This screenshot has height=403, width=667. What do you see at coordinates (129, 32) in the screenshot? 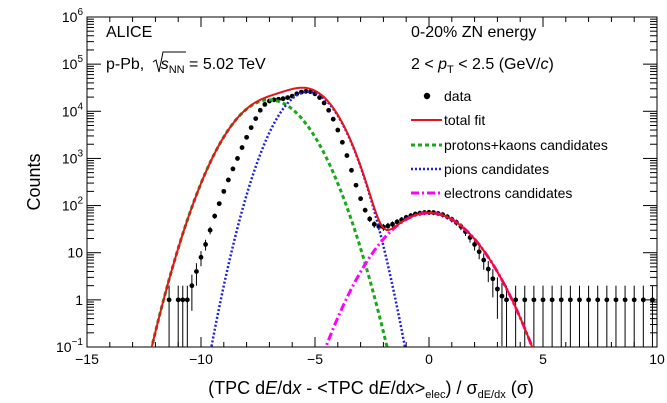
I see `experiment-label: ALICE` at bounding box center [129, 32].